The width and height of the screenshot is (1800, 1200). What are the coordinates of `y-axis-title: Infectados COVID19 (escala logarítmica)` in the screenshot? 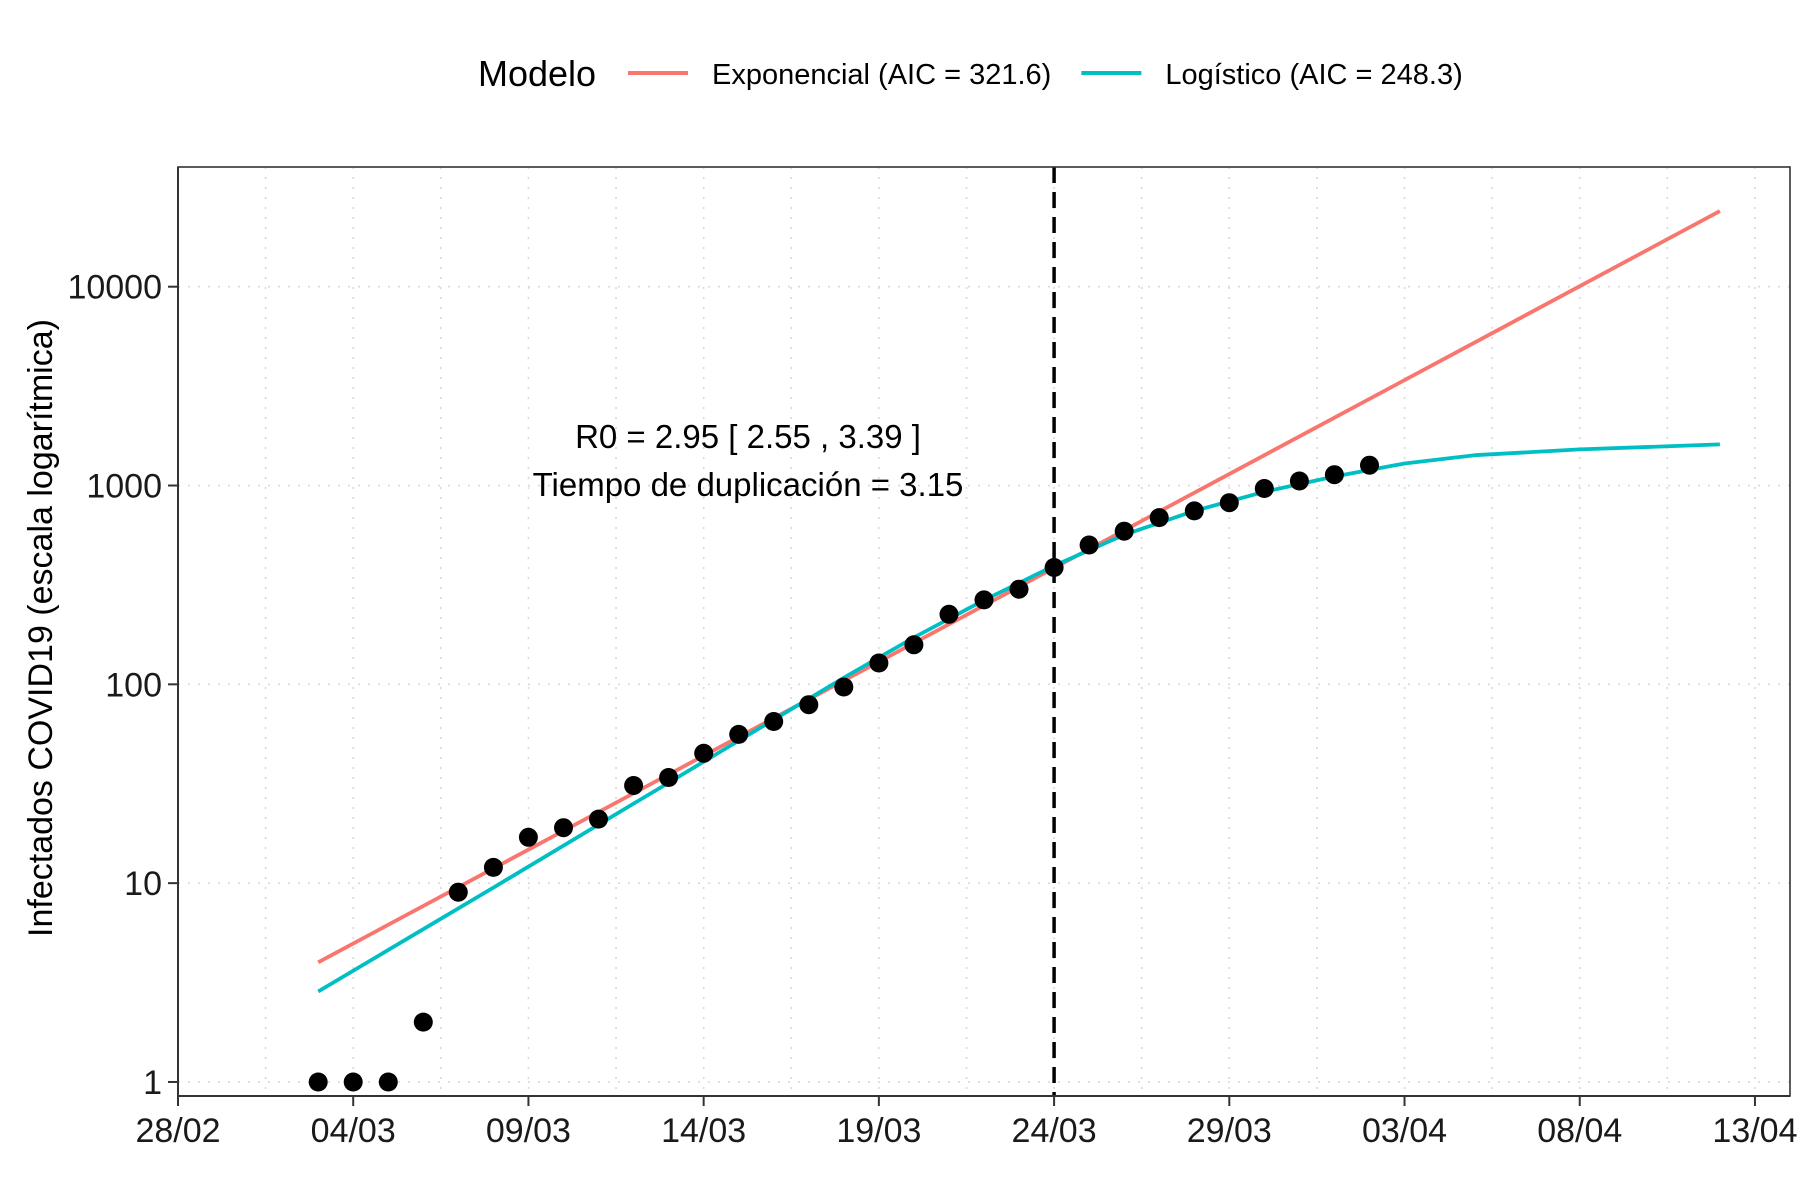 It's located at (41, 628).